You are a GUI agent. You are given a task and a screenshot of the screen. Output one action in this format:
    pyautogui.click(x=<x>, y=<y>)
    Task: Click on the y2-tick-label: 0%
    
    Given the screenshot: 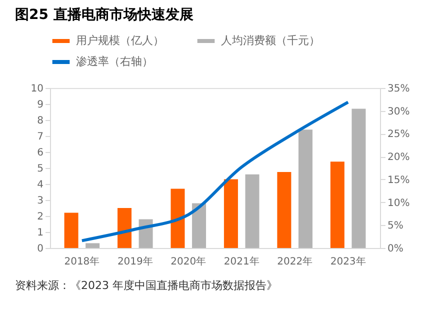 What is the action you would take?
    pyautogui.click(x=396, y=249)
    